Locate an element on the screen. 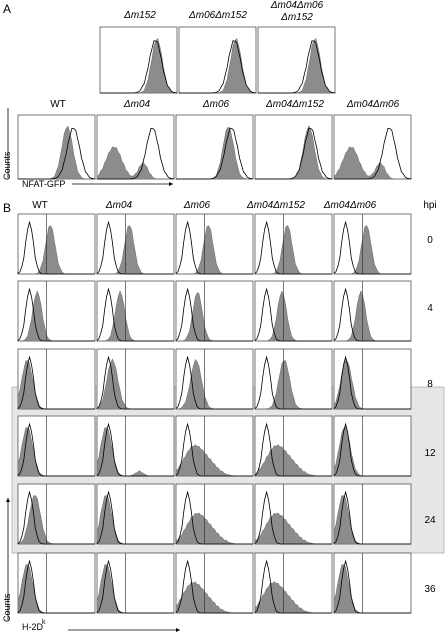 This screenshot has width=448, height=641. panel-b-col-label-5: Δm04Δm06 is located at coordinates (350, 205).